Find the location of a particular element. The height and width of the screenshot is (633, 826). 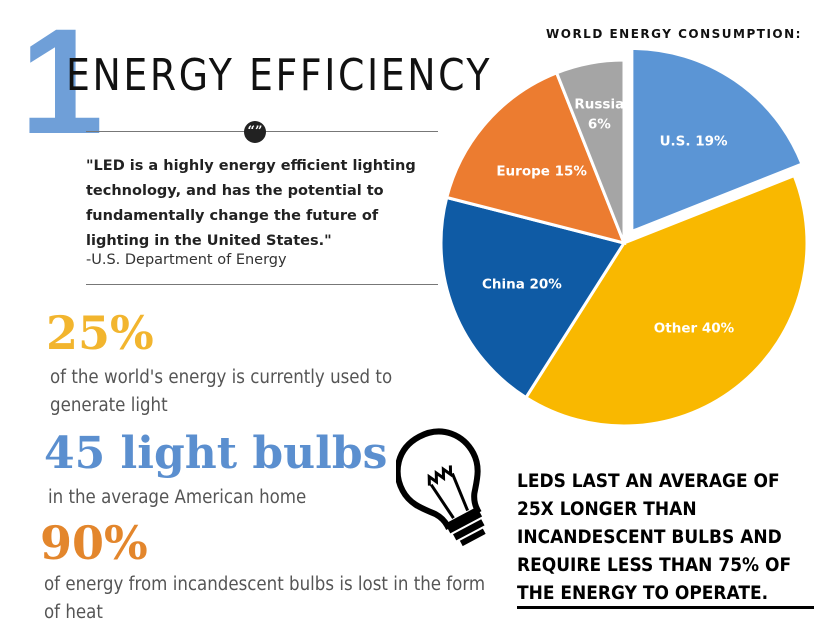

page-title: ENERGY EFFICIENCY is located at coordinates (279, 75).